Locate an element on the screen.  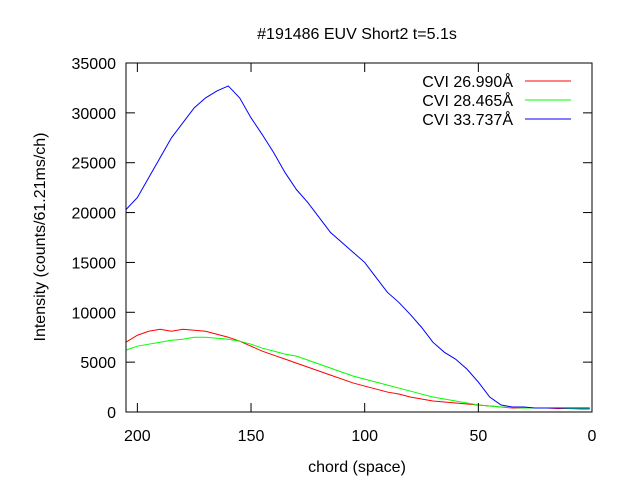
x-tick-label-3: 50 is located at coordinates (478, 436).